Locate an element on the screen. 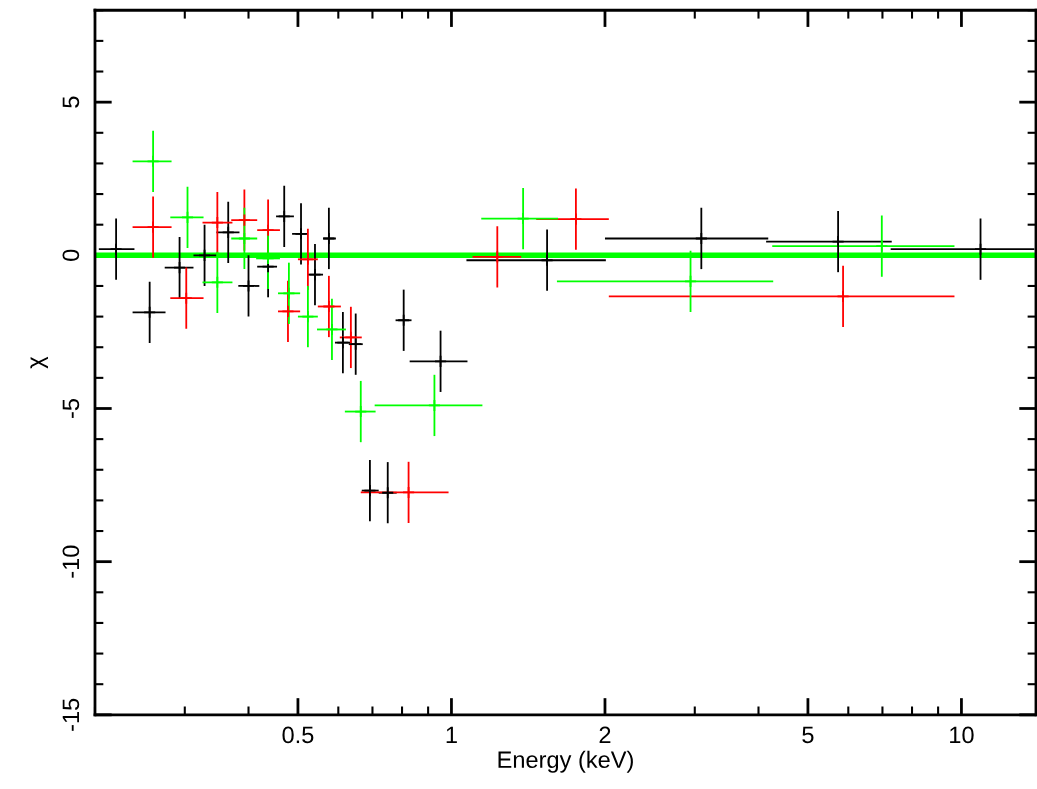  x-tick-label: 5 is located at coordinates (808, 735).